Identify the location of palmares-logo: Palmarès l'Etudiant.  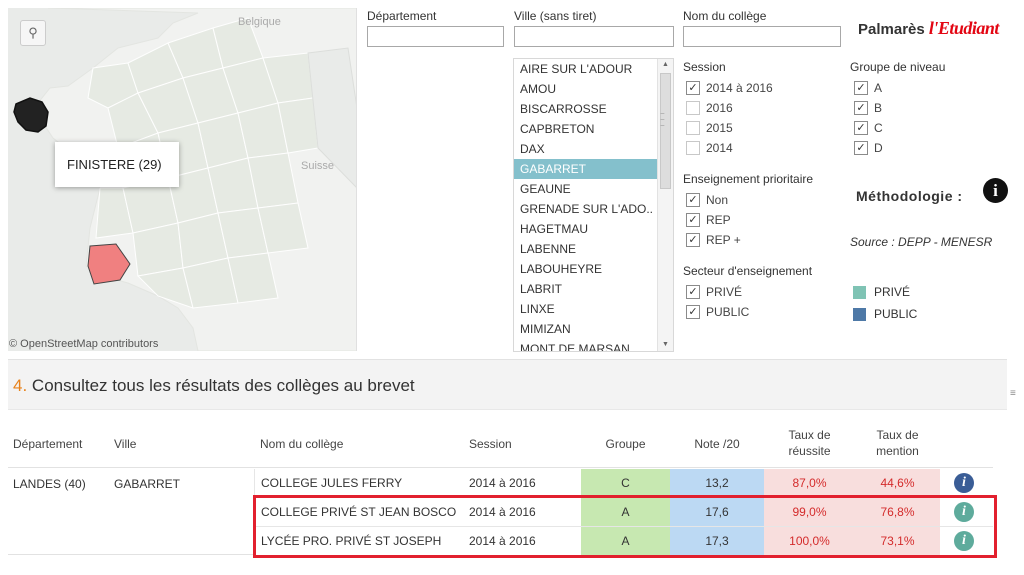
(928, 28).